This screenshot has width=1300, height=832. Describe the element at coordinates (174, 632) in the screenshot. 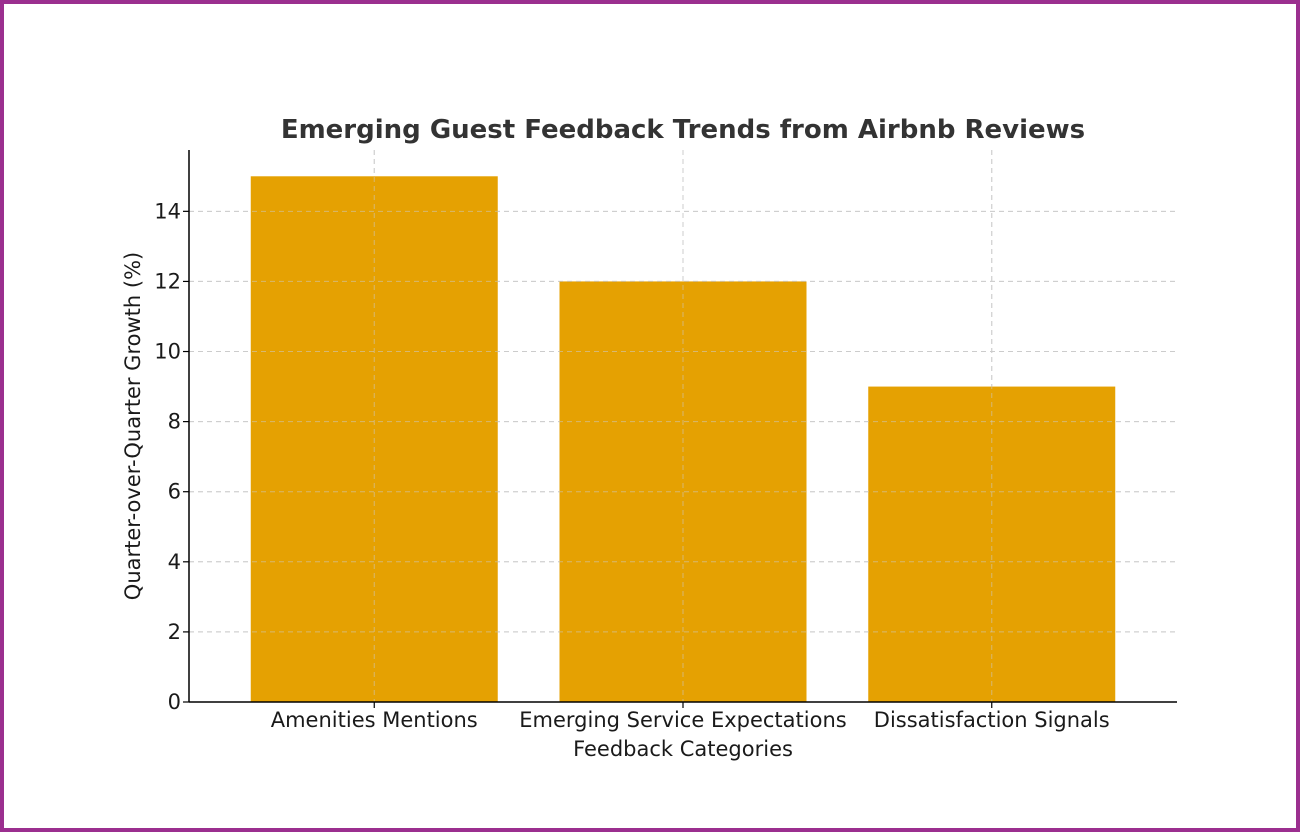

I see `y-tick-label-2: 2` at that location.